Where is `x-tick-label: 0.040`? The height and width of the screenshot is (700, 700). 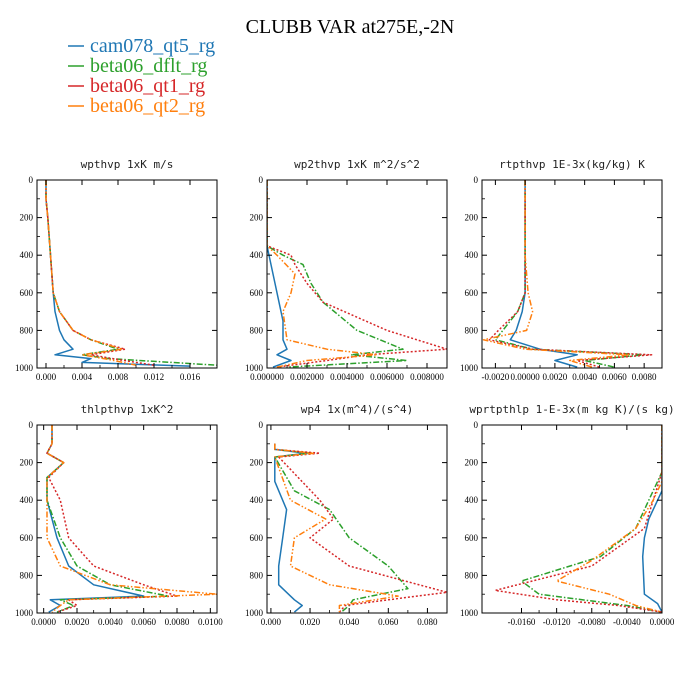
x-tick-label: 0.040 is located at coordinates (349, 622).